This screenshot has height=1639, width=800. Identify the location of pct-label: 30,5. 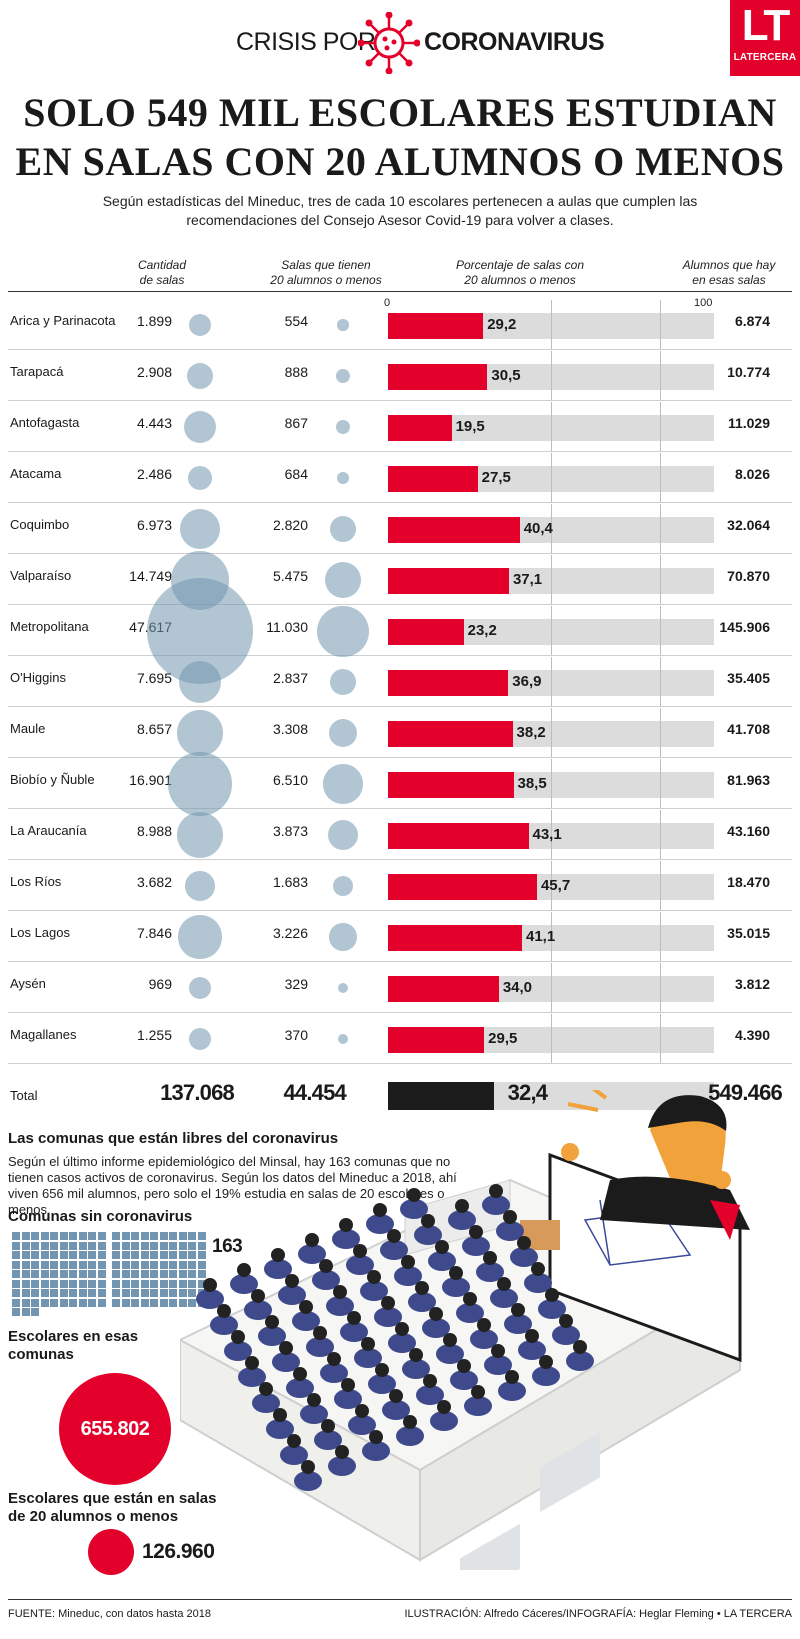
(506, 375).